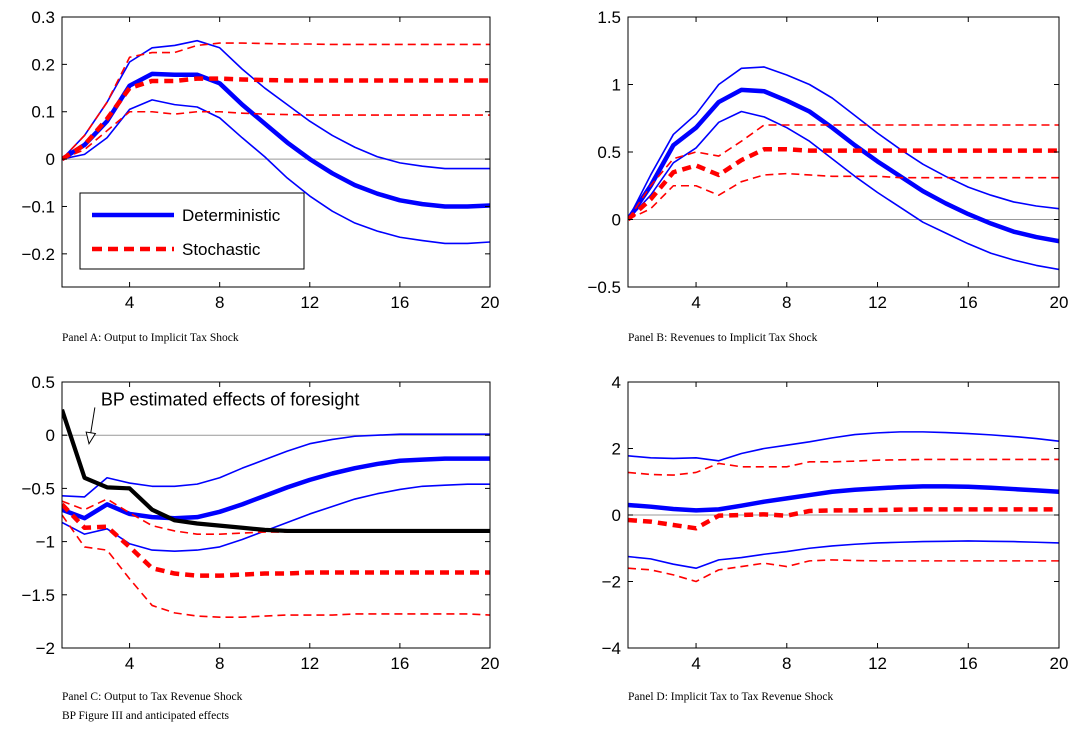 This screenshot has width=1078, height=735. Describe the element at coordinates (43, 112) in the screenshot. I see `y-tick-label: 0.1` at that location.